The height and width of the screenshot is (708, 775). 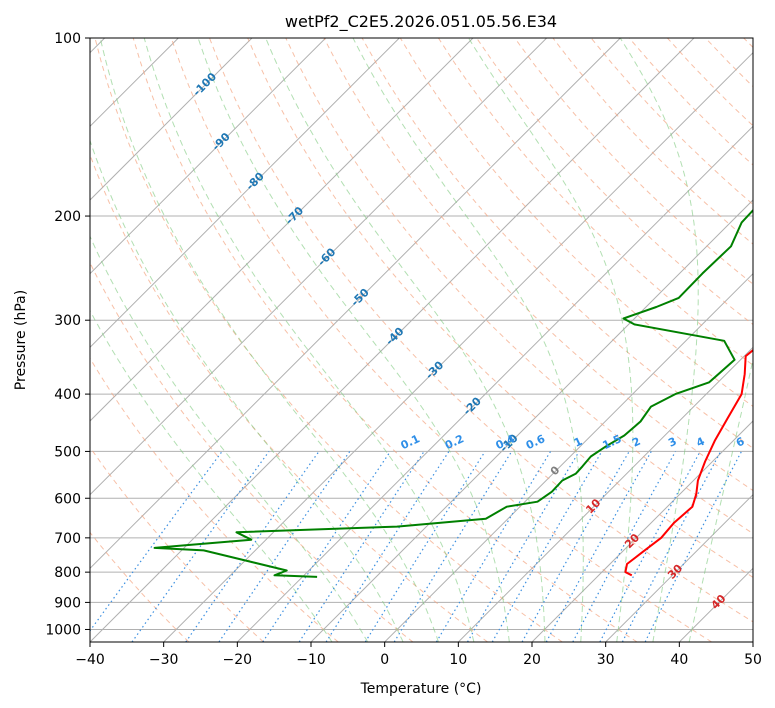 What do you see at coordinates (418, 655) in the screenshot?
I see `x-axis: −40 −30 −20 −10 0 10 20 30 40 50` at bounding box center [418, 655].